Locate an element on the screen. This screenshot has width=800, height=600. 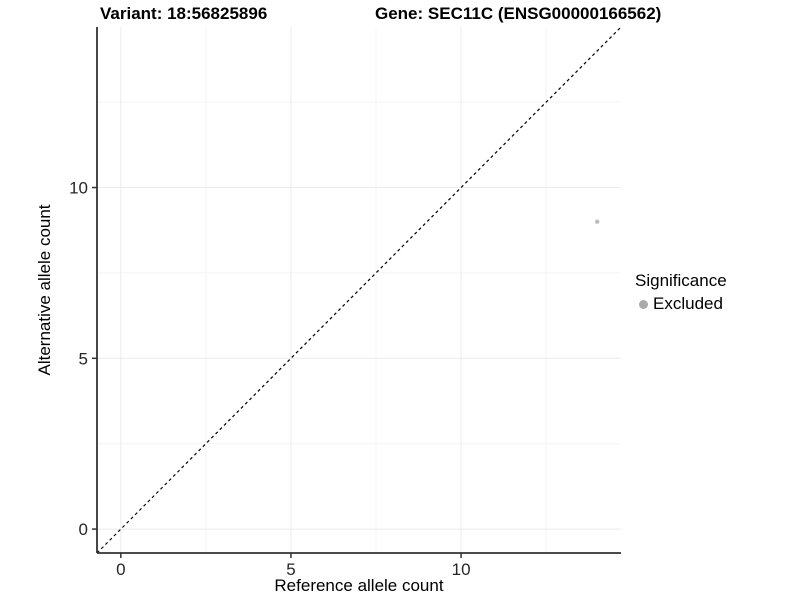
legend-item: Excluded is located at coordinates (681, 304).